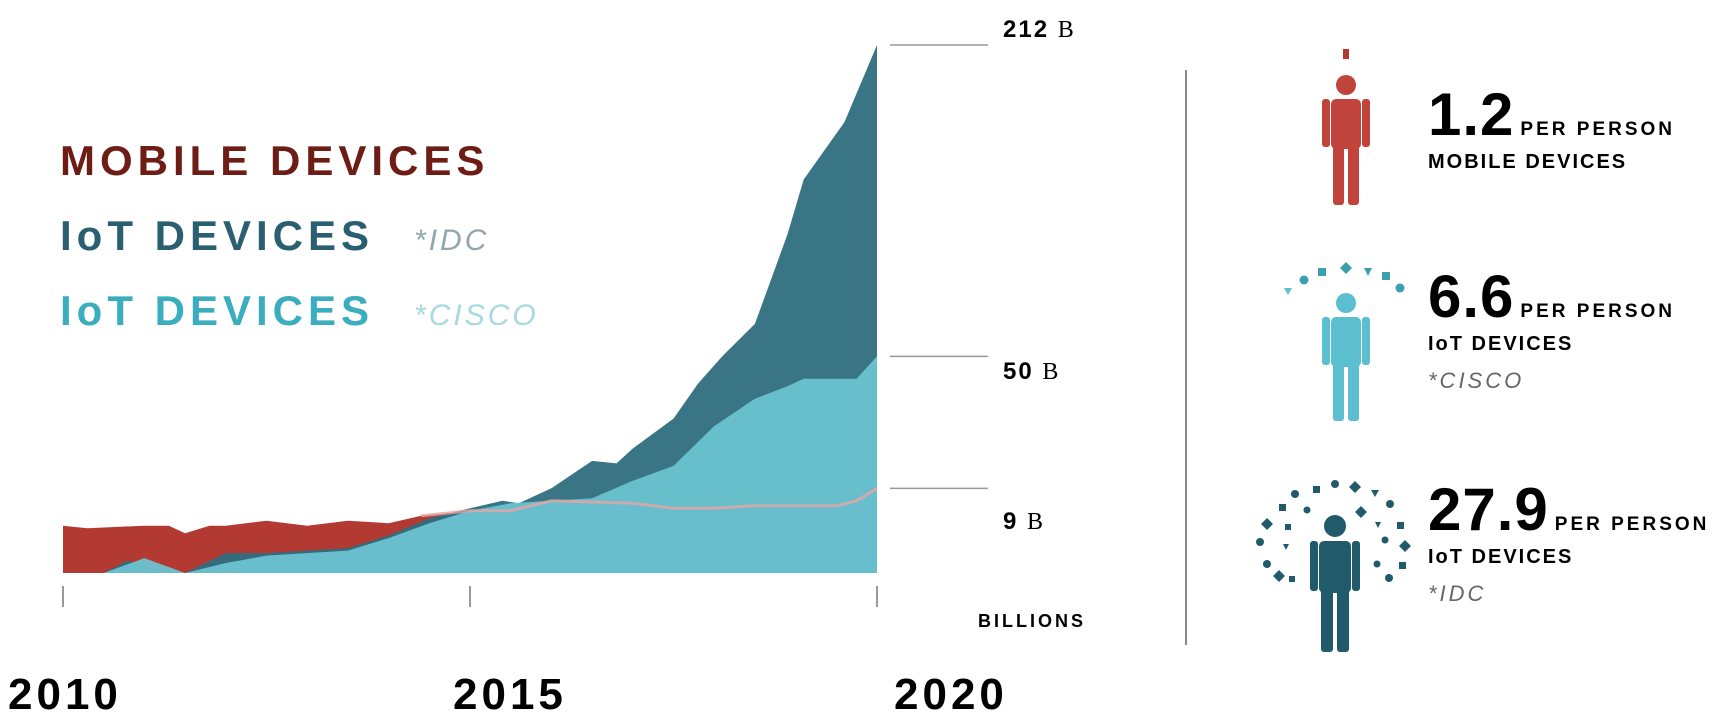  Describe the element at coordinates (1333, 566) in the screenshot. I see `person-with-device-cloud-icon` at that location.